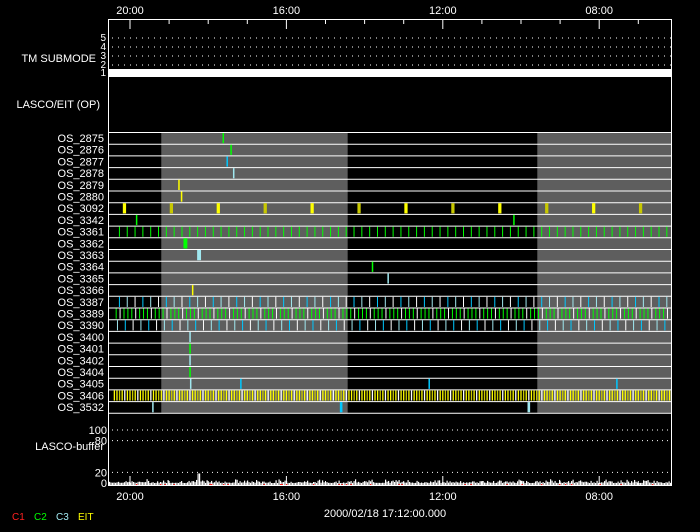 The height and width of the screenshot is (532, 700). What do you see at coordinates (599, 497) in the screenshot?
I see `bottom-time-label: 08:00` at bounding box center [599, 497].